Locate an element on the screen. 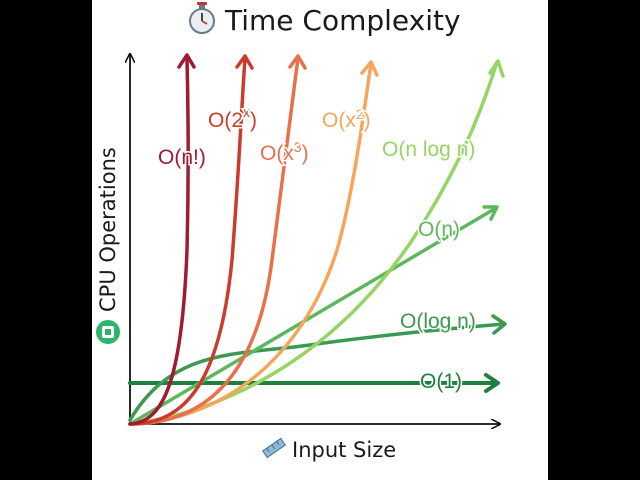 This screenshot has width=640, height=480. ruler-icon is located at coordinates (274, 448).